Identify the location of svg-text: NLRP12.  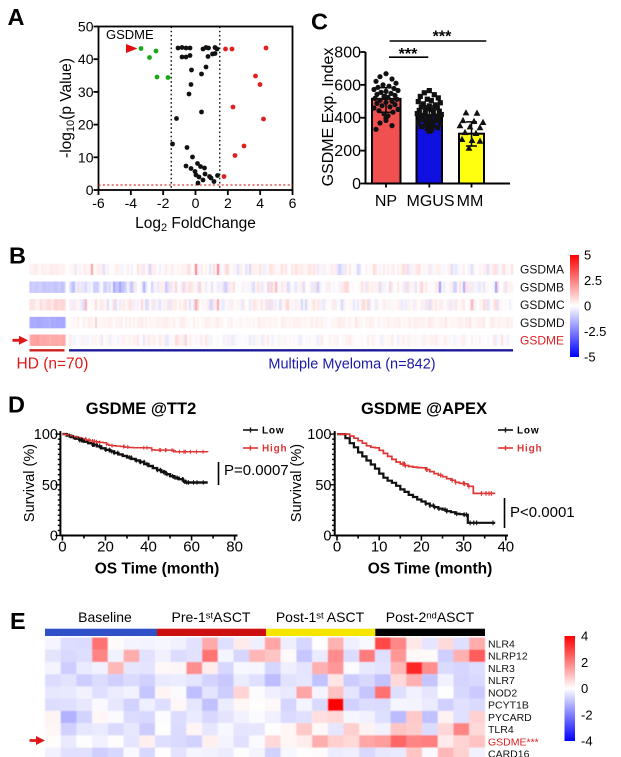
(508, 657).